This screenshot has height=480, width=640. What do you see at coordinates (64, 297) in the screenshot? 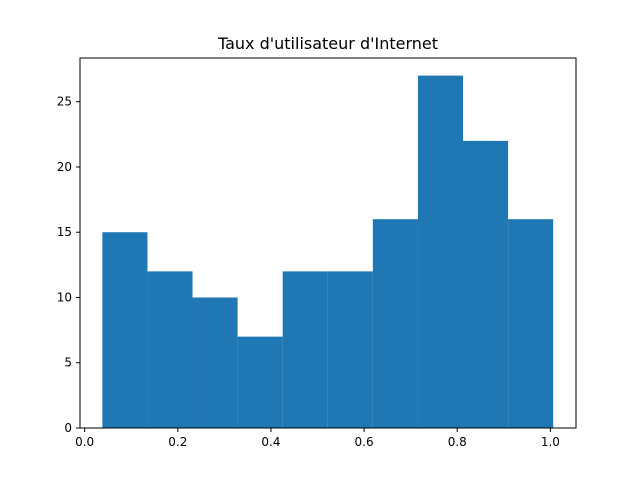
I see `y-tick-label: 10` at bounding box center [64, 297].